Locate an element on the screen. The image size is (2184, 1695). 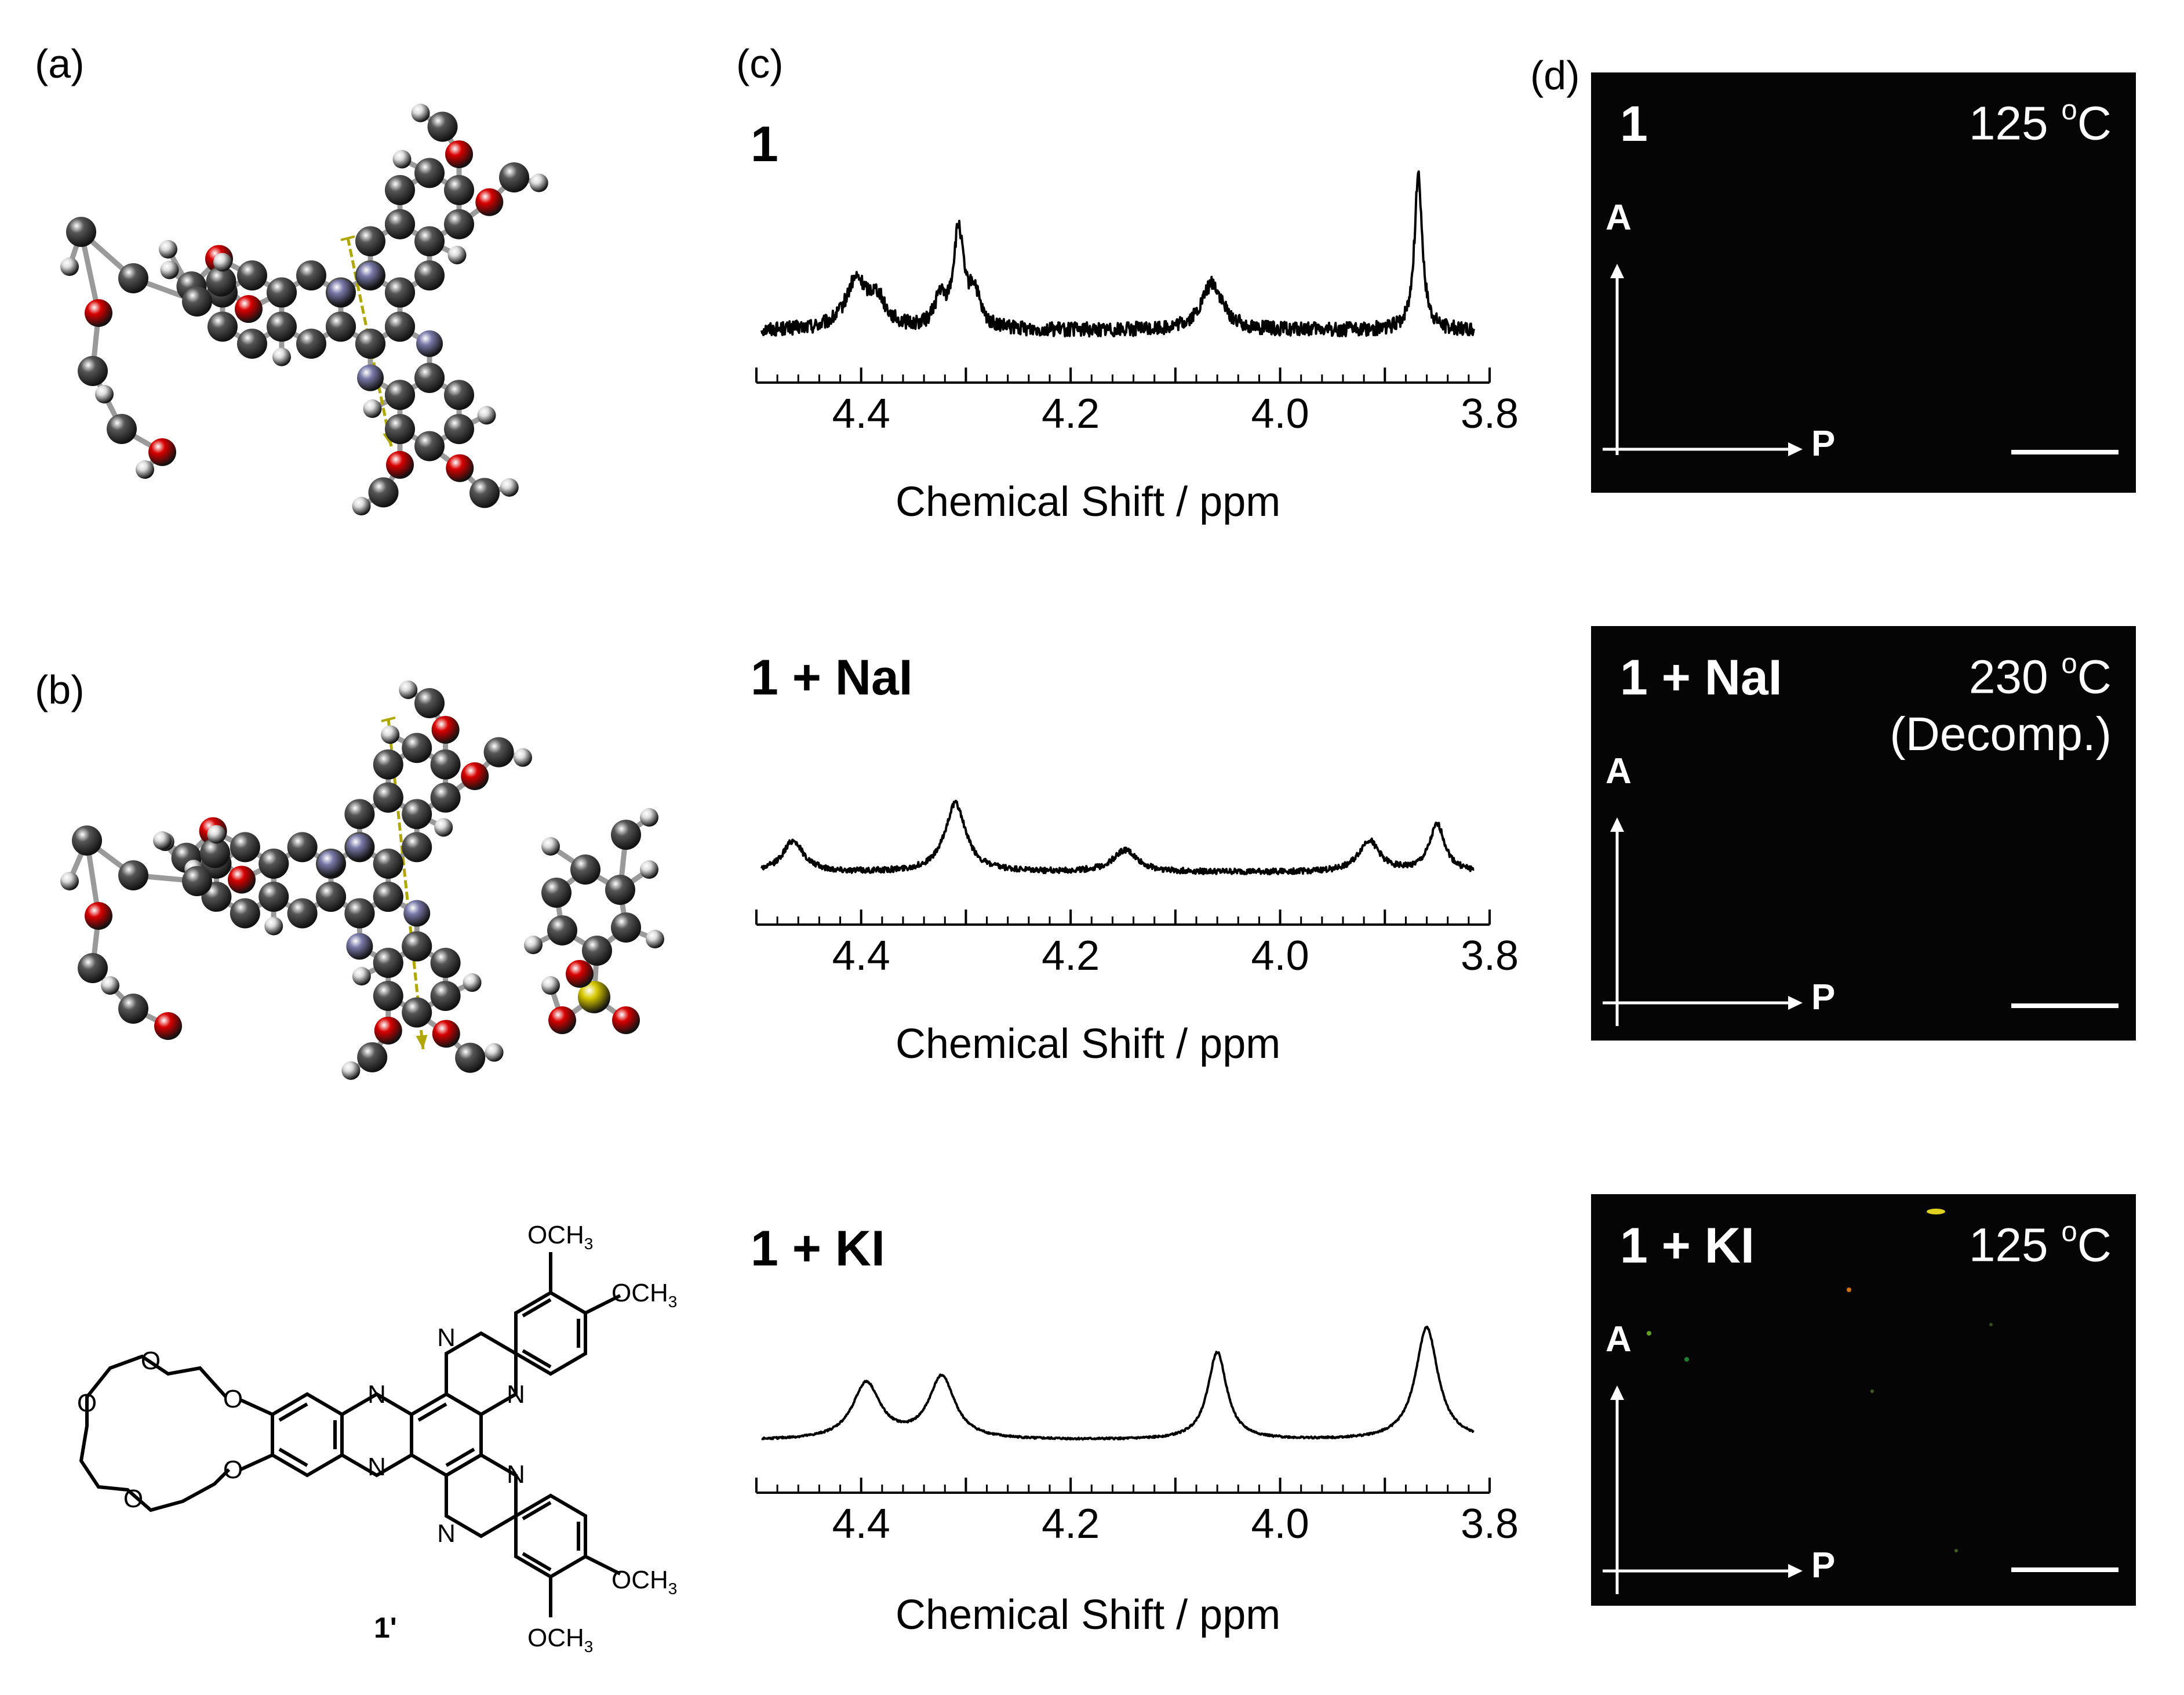
spectrum-line is located at coordinates (1117, 838).